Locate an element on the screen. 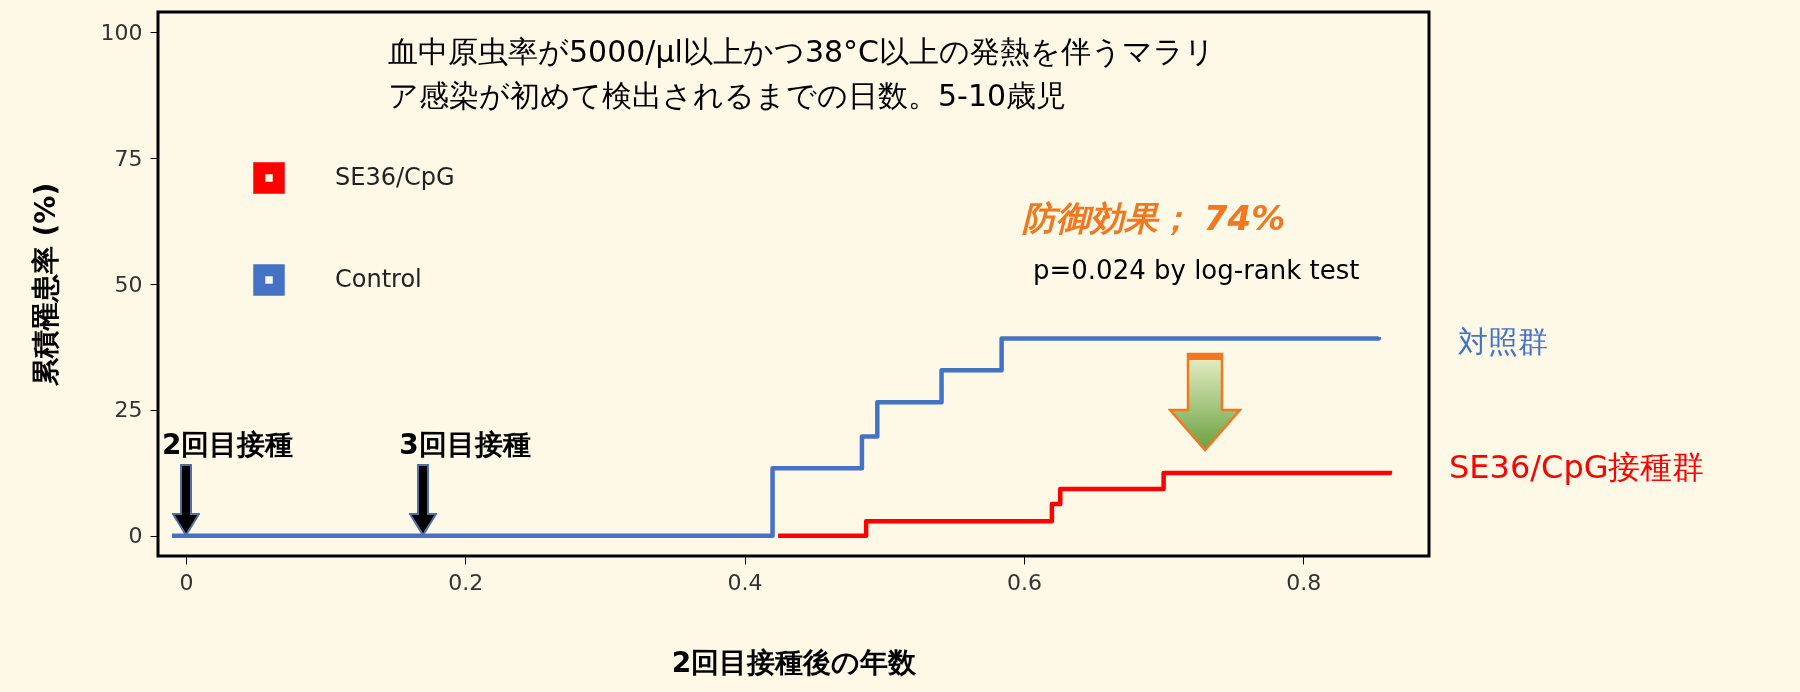 The image size is (1800, 692). x-tick-label: 0 is located at coordinates (186, 582).